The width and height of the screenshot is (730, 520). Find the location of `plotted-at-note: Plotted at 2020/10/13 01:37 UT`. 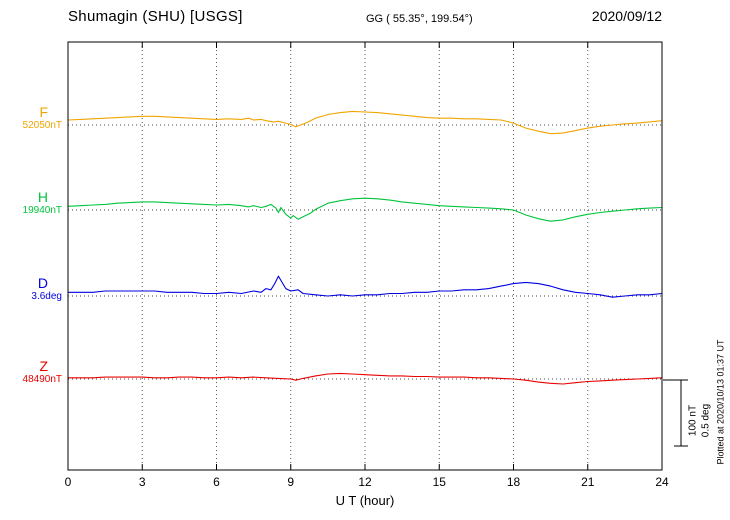

plotted-at-note: Plotted at 2020/10/13 01:37 UT is located at coordinates (720, 402).